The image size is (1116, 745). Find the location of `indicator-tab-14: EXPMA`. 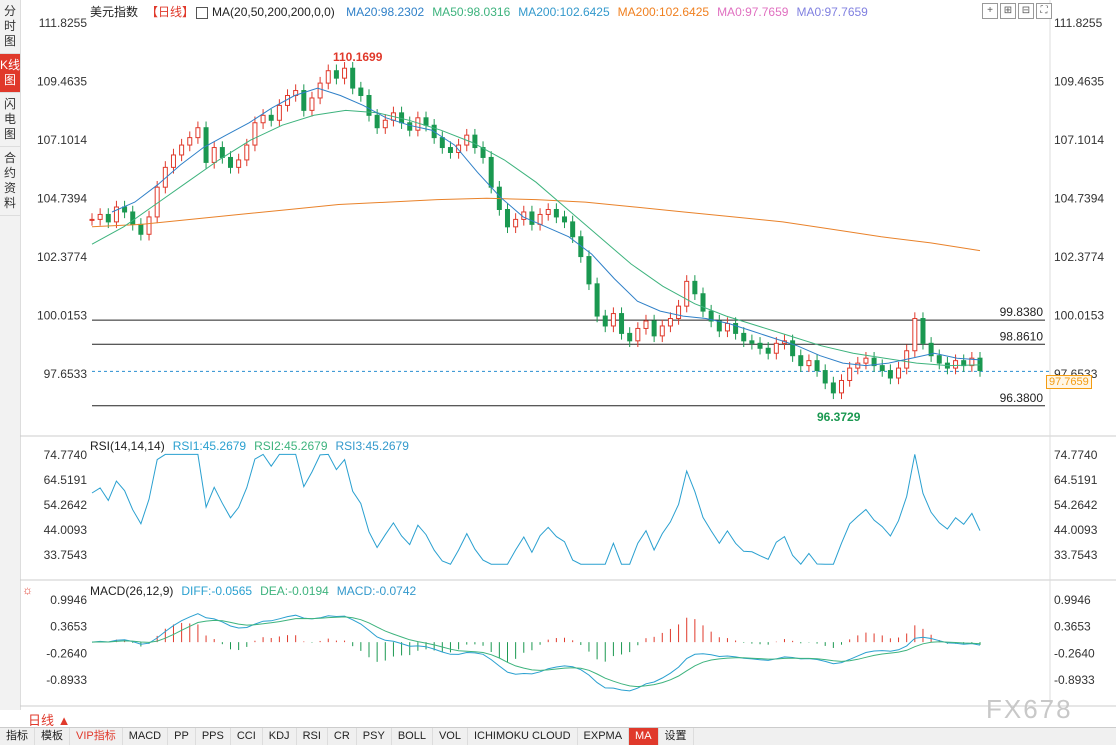

indicator-tab-14: EXPMA is located at coordinates (604, 736).